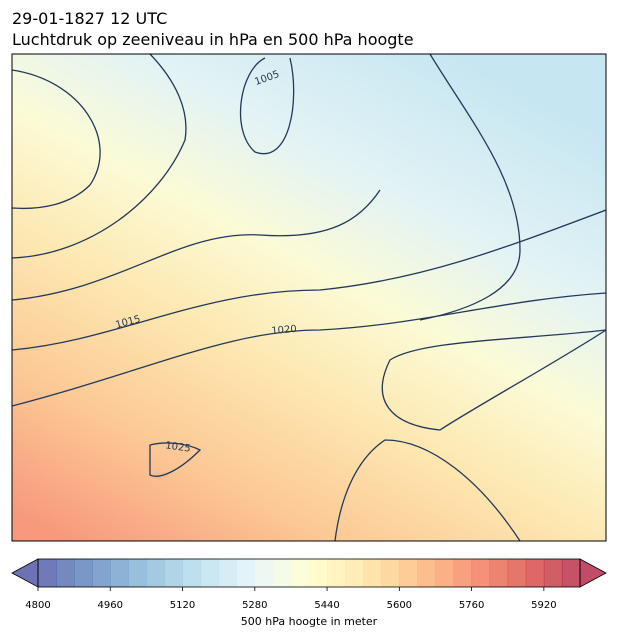 The width and height of the screenshot is (618, 639). Describe the element at coordinates (309, 621) in the screenshot. I see `colorbar-label: 500 hPa hoogte in meter` at that location.